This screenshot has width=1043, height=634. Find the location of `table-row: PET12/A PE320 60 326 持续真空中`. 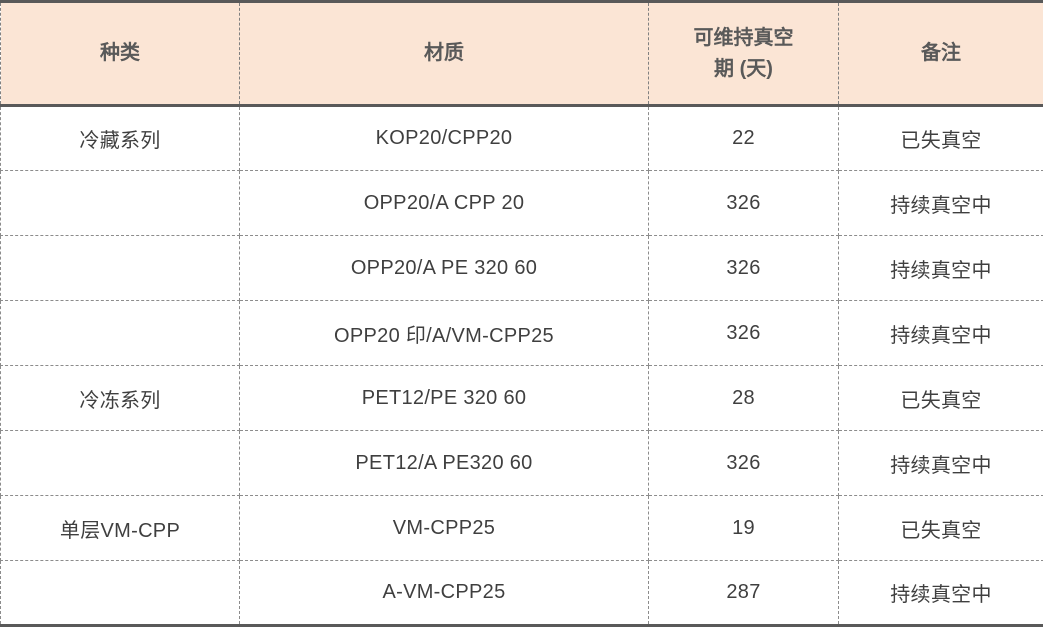

table-row: PET12/A PE320 60 326 持续真空中 is located at coordinates (521, 463).